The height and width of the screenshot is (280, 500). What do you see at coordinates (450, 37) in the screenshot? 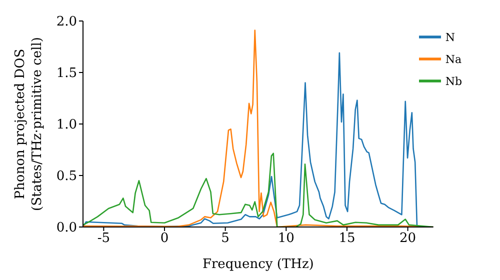
I see `legend-label: N` at bounding box center [450, 37].